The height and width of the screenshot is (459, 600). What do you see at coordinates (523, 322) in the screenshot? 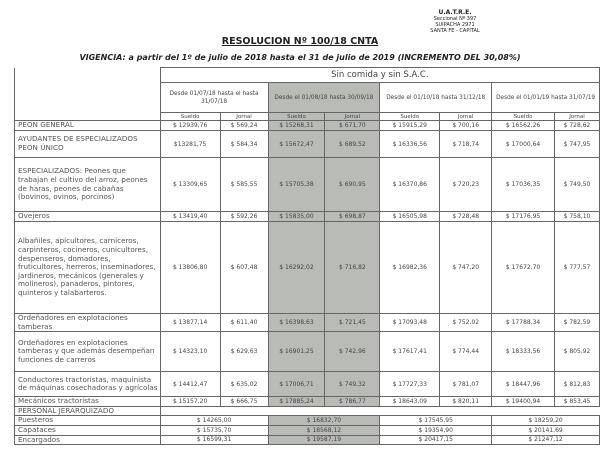
I see `sueldo-value: $ 17788,34` at bounding box center [523, 322].